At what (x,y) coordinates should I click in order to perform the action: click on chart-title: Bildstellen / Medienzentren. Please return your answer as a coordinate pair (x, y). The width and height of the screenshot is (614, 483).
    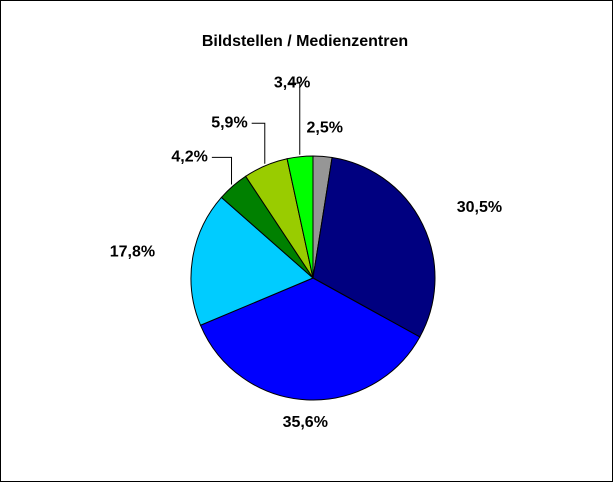
    Looking at the image, I should click on (305, 41).